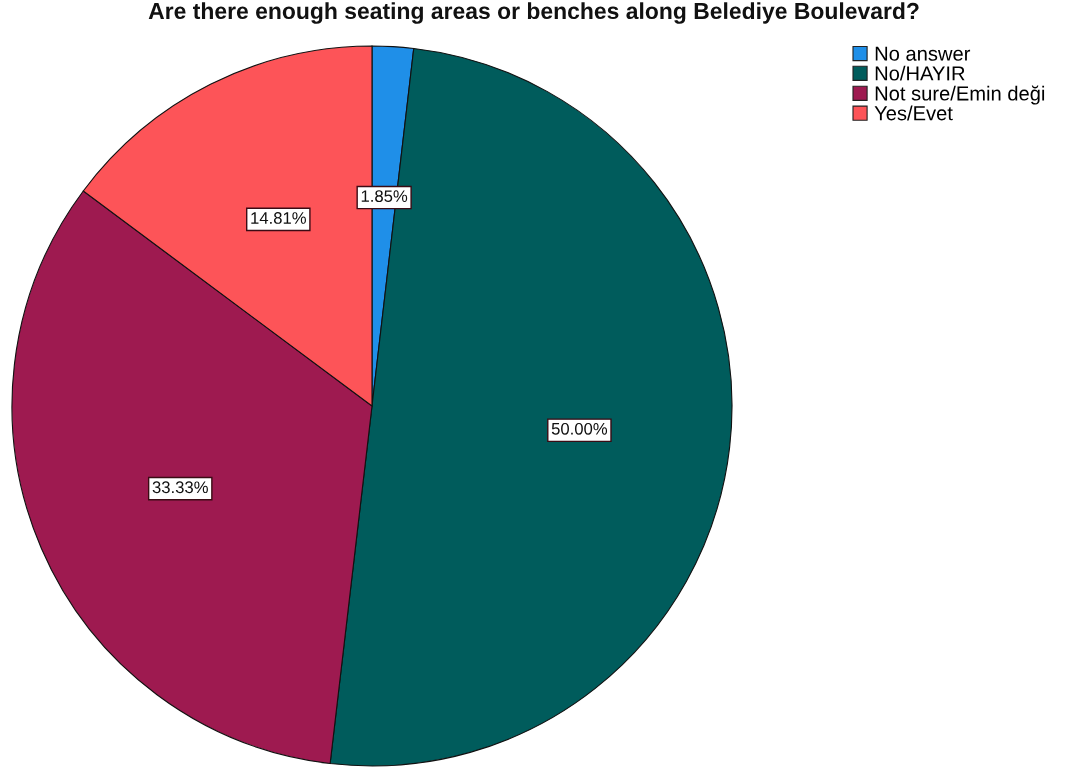 Image resolution: width=1068 pixels, height=773 pixels. I want to click on data-label: 14.81%, so click(278, 218).